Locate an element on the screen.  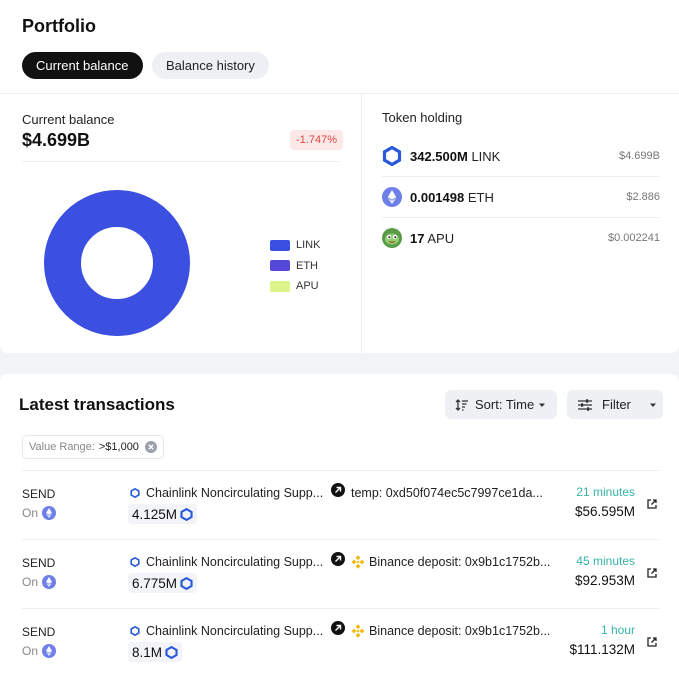
token-amount-apu: 17 APU is located at coordinates (432, 238).